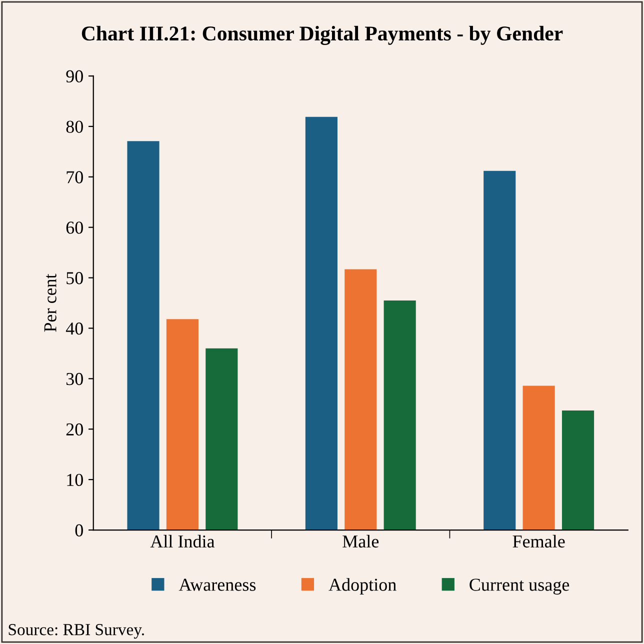 The height and width of the screenshot is (644, 644). What do you see at coordinates (74, 328) in the screenshot?
I see `y-tick-label: 40` at bounding box center [74, 328].